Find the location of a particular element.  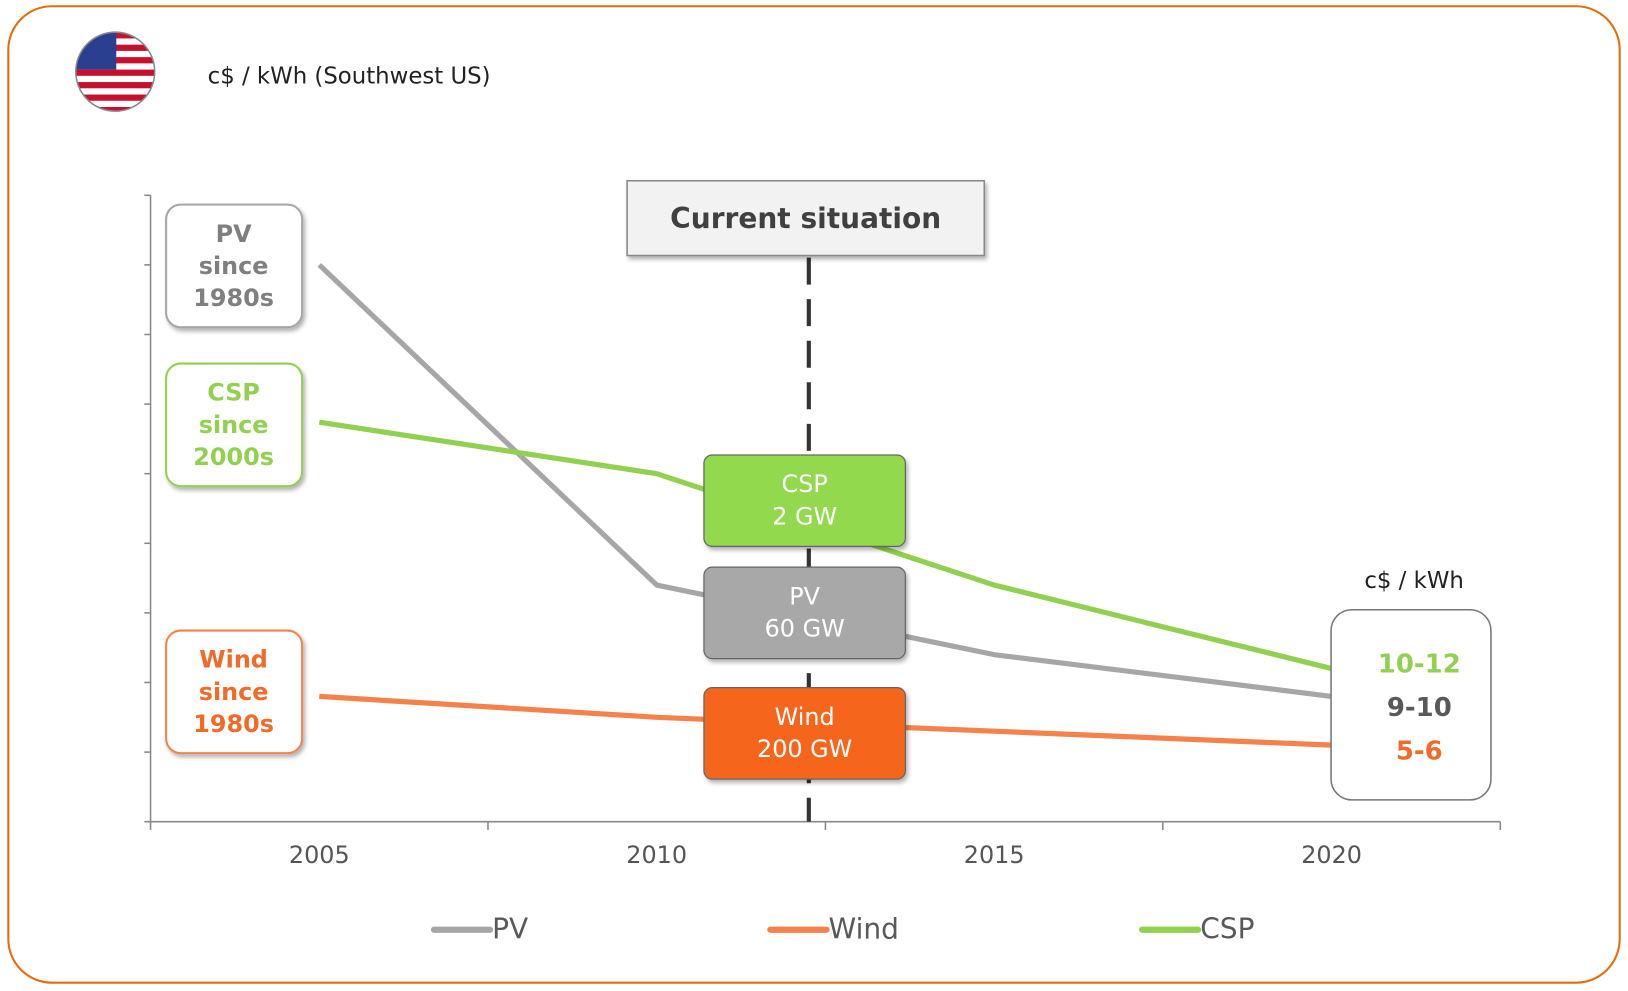

end-box-value: 9-10 is located at coordinates (1419, 708).